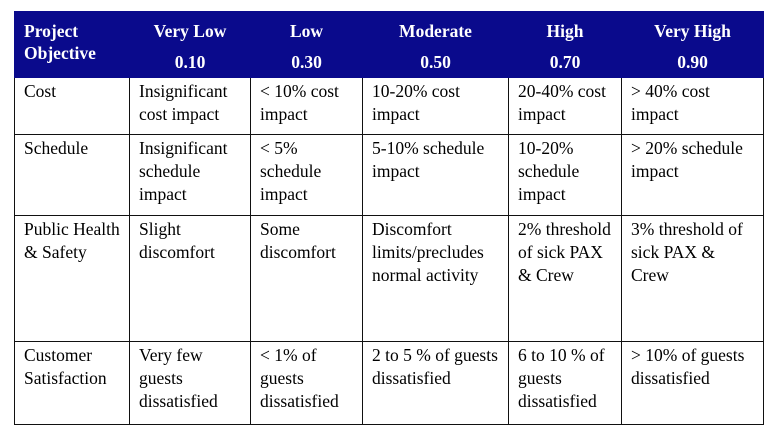 This screenshot has width=778, height=439. I want to click on level-value: 0.50, so click(435, 62).